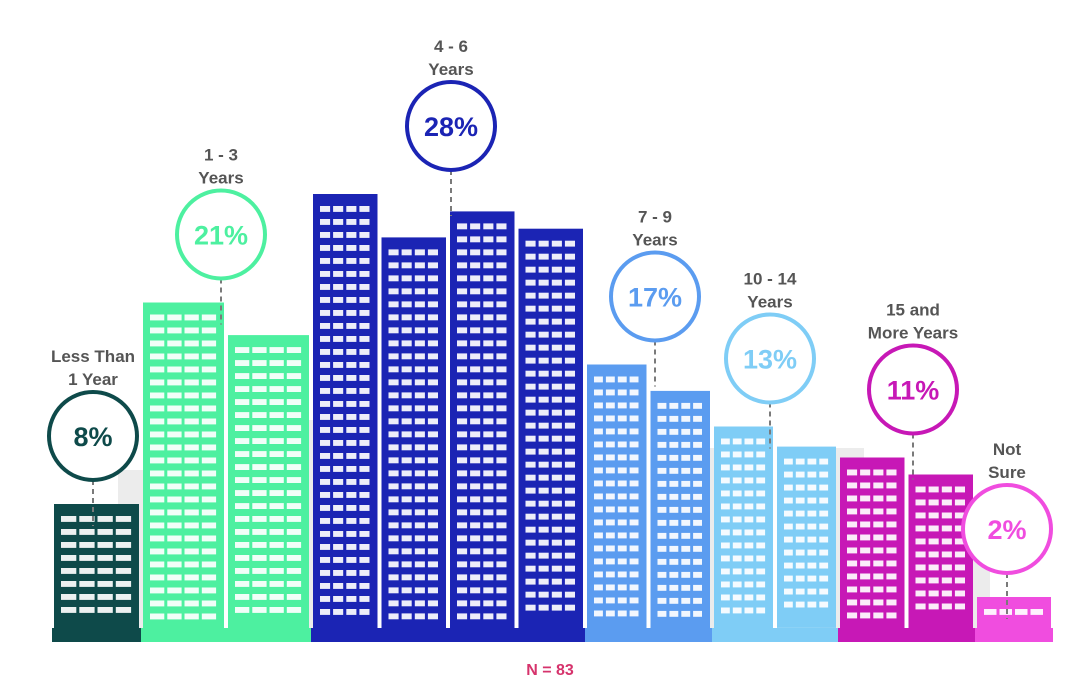 The width and height of the screenshot is (1080, 678). I want to click on ground-bars, so click(552, 635).